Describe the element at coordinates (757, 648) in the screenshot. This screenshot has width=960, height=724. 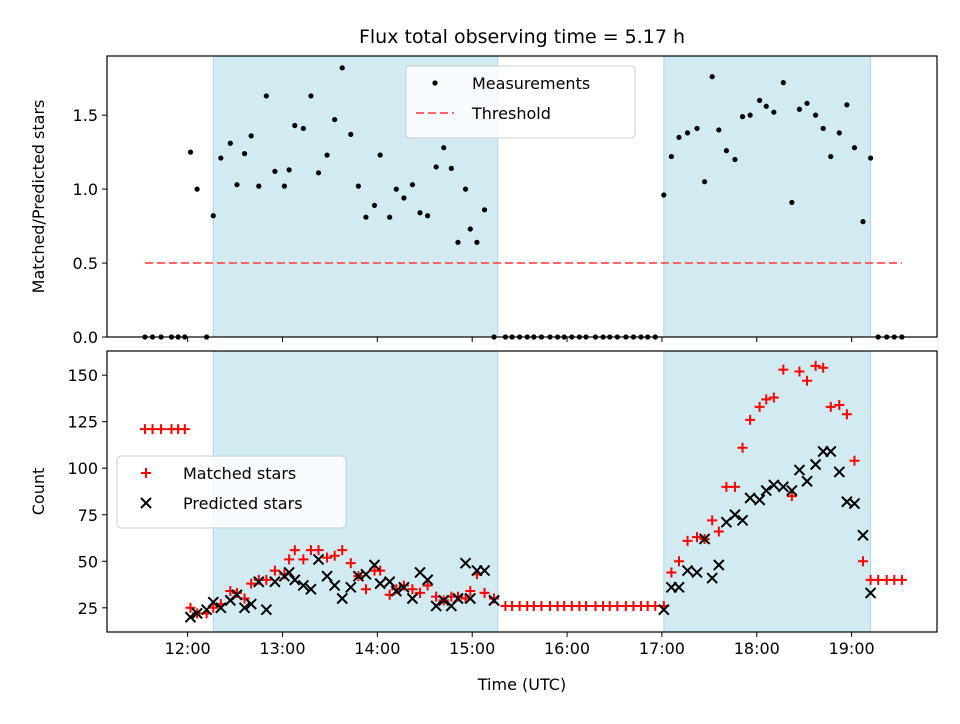
I see `x-tick-label: 18:00` at that location.